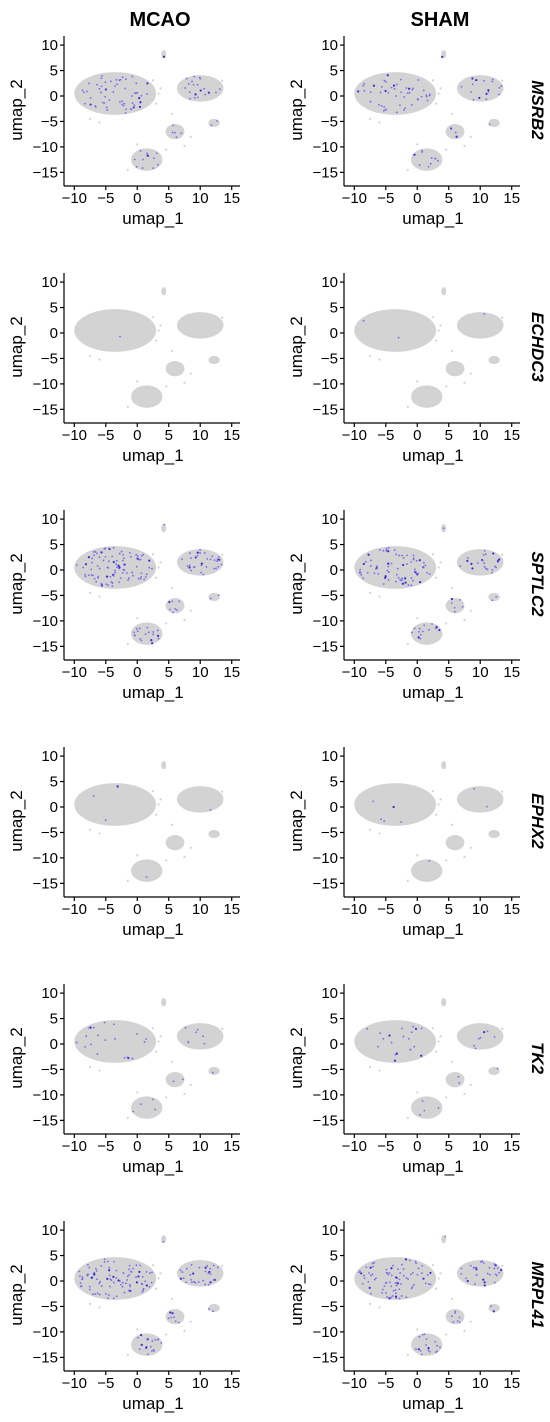  What do you see at coordinates (455, 1080) in the screenshot?
I see `cluster-mid-small` at bounding box center [455, 1080].